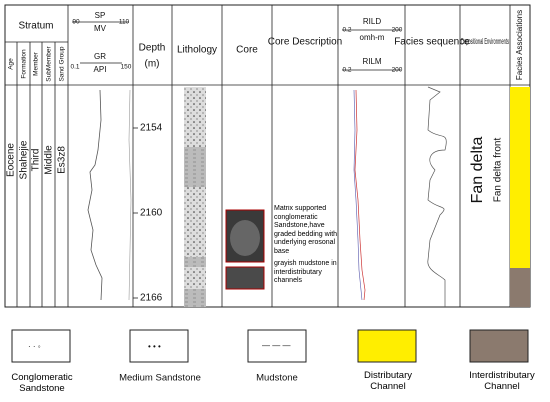 The image size is (550, 402). I want to click on legend-symbol: · · ◦, so click(34, 346).